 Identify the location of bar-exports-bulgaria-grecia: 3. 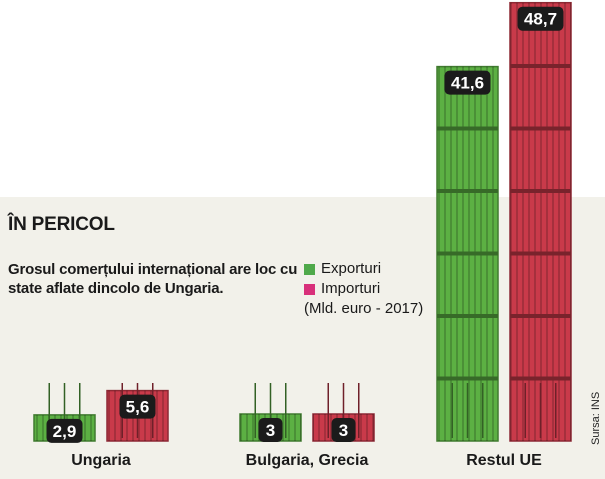
(270, 412).